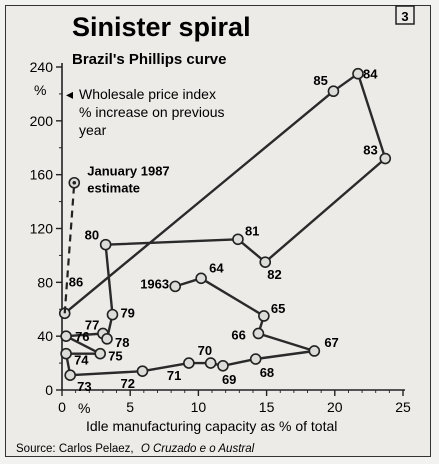  I want to click on point-label-65: 65, so click(278, 308).